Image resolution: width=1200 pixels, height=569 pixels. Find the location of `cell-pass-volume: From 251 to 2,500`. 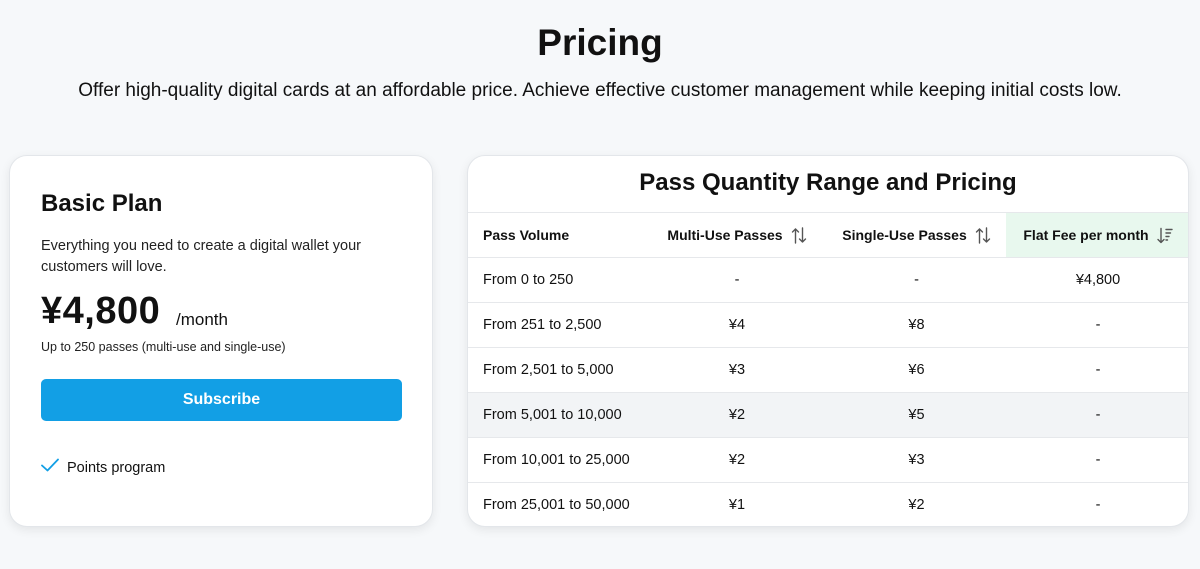

cell-pass-volume: From 251 to 2,500 is located at coordinates (557, 325).